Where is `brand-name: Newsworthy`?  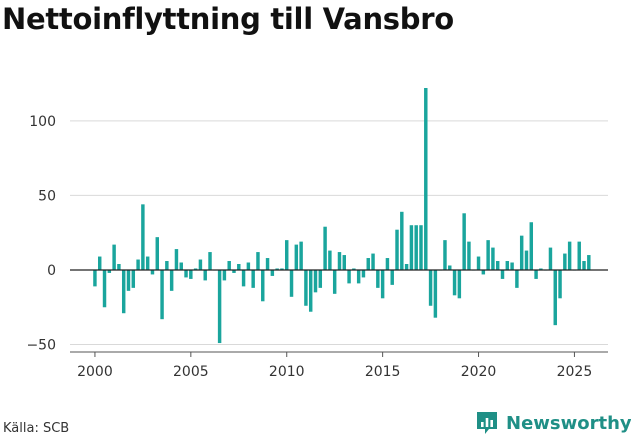
brand-name: Newsworthy is located at coordinates (568, 423).